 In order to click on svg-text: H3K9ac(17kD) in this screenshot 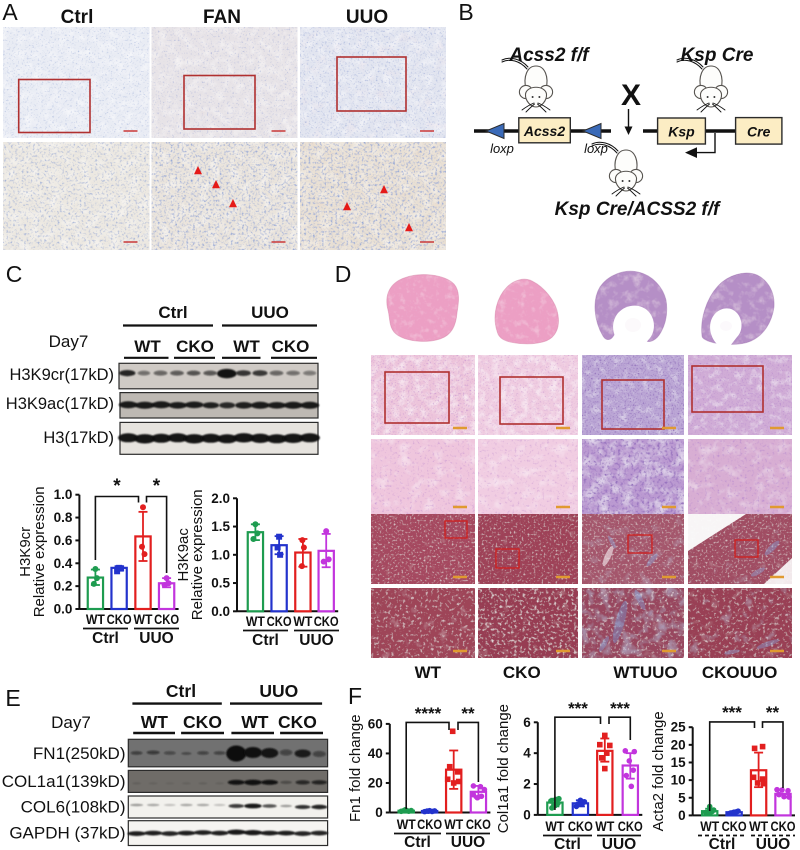, I will do `click(60, 404)`.